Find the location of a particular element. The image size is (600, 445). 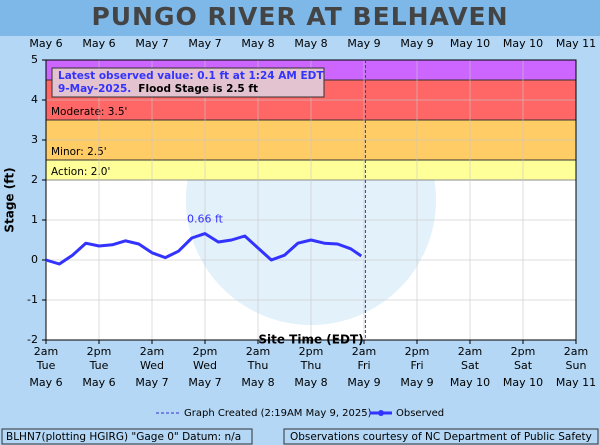

y-axis-label: Stage (ft) is located at coordinates (10, 199).